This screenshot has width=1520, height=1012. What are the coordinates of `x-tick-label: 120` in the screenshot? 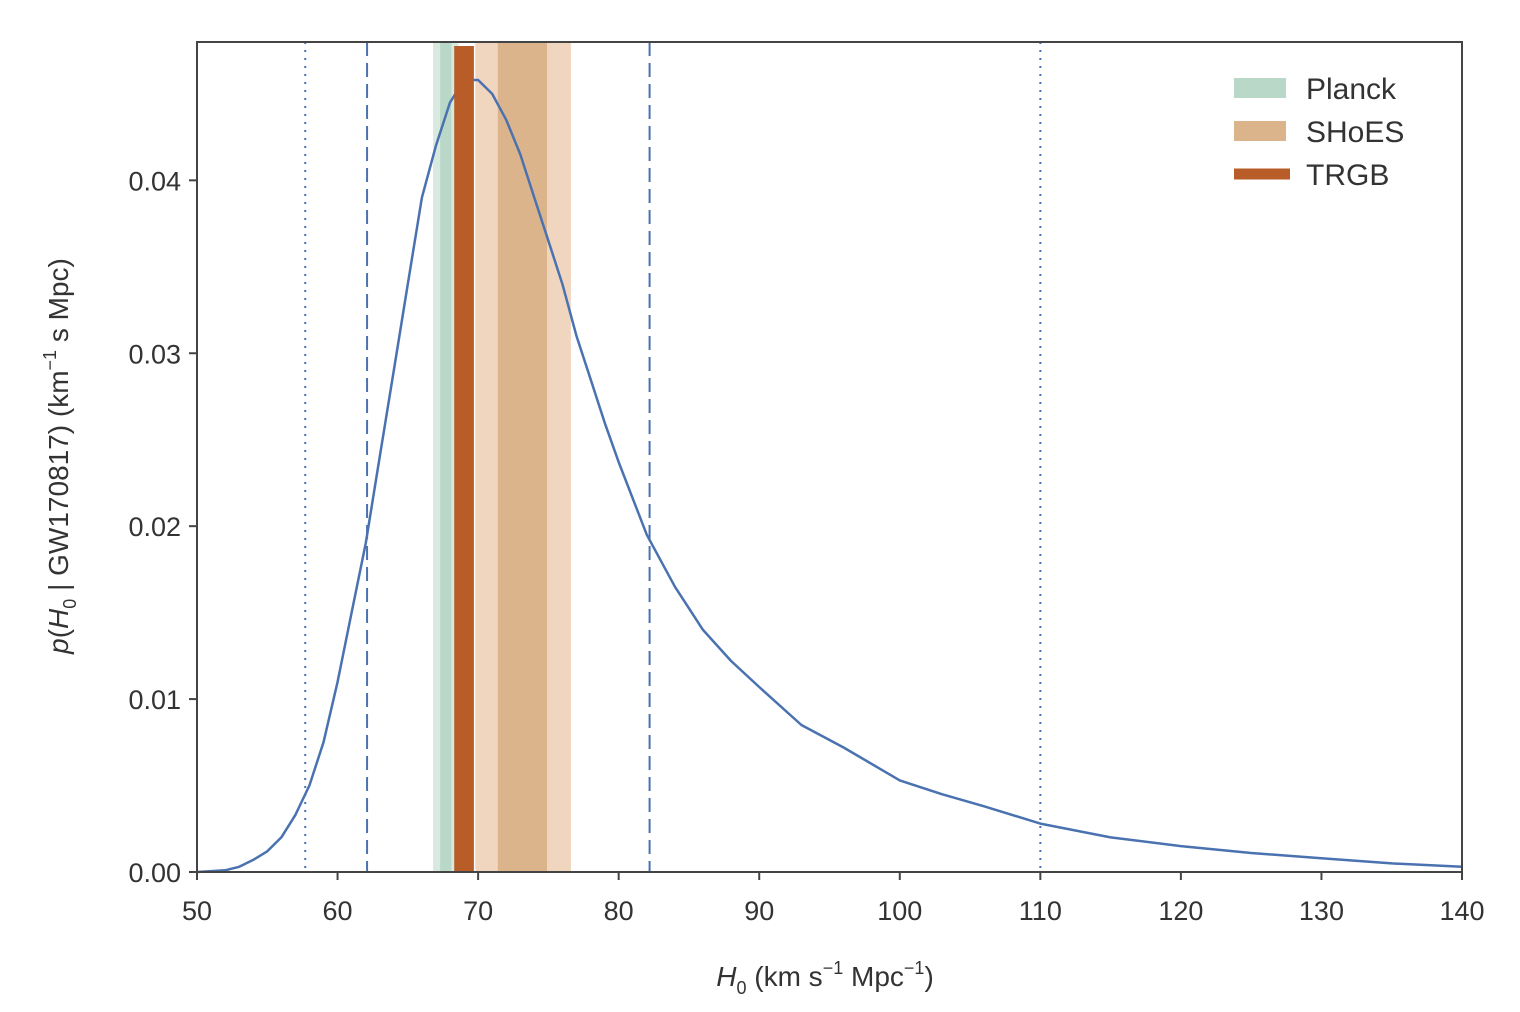 It's located at (1180, 911).